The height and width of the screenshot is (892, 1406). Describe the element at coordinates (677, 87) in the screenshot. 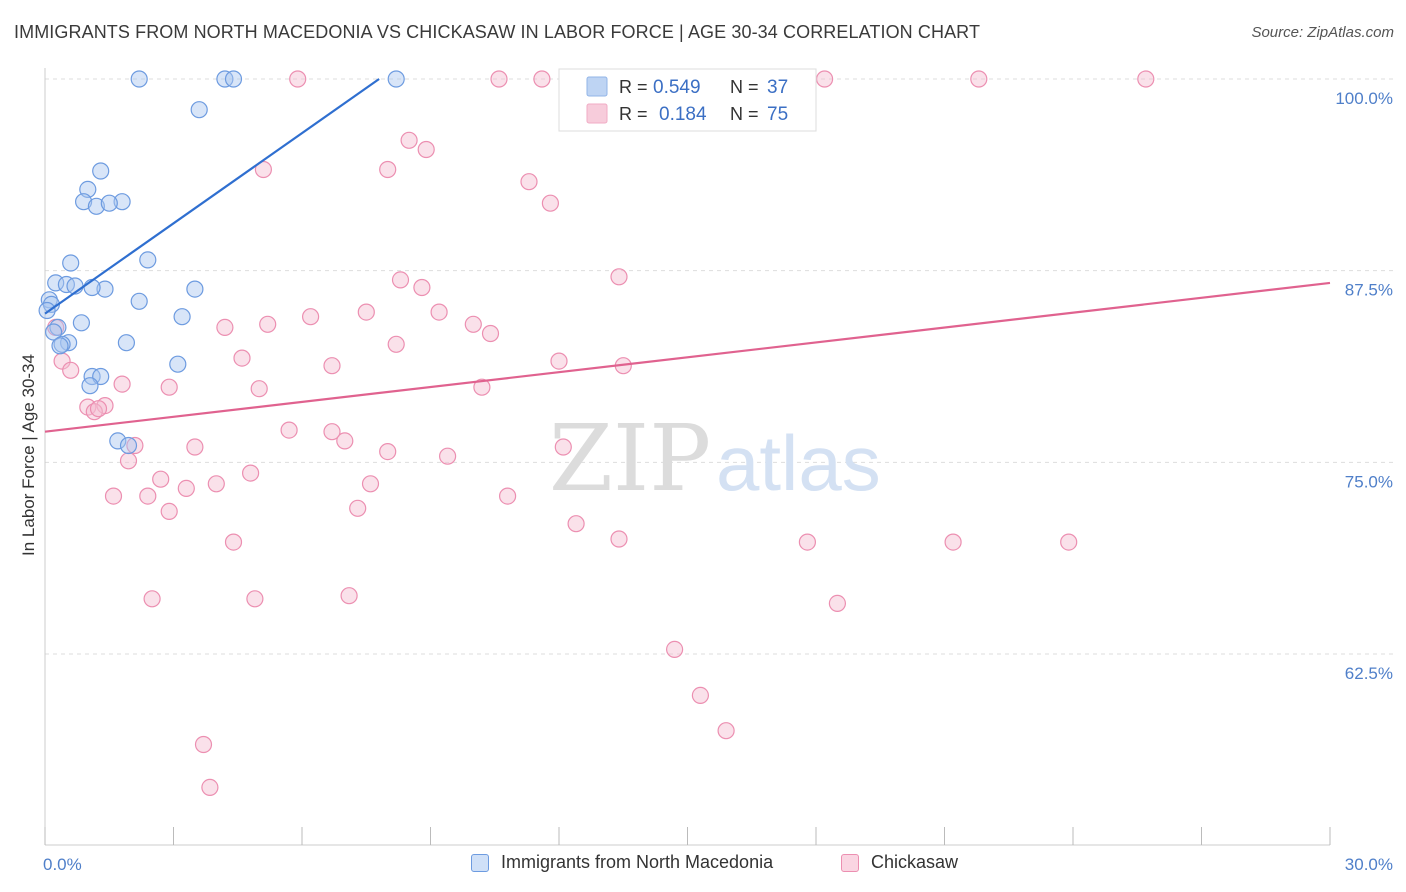

I see `legend-r-value-1: 0.549` at that location.